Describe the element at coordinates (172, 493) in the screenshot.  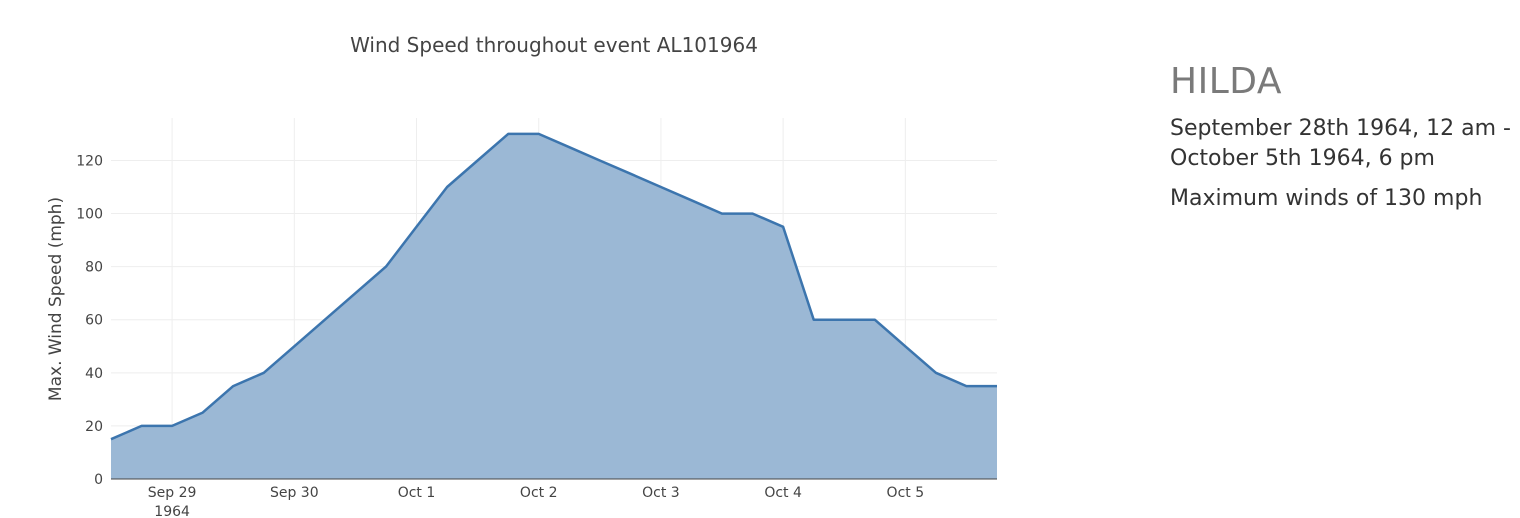
I see `x-tick-label: Sep 29` at that location.